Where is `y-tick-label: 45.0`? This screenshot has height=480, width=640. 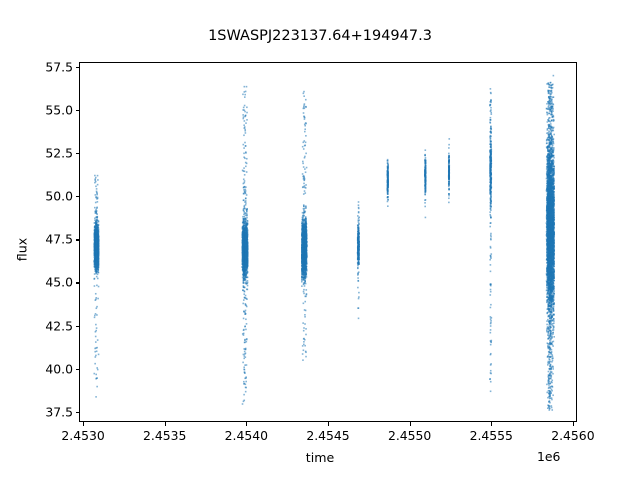
y-tick-label: 45.0 is located at coordinates (59, 282).